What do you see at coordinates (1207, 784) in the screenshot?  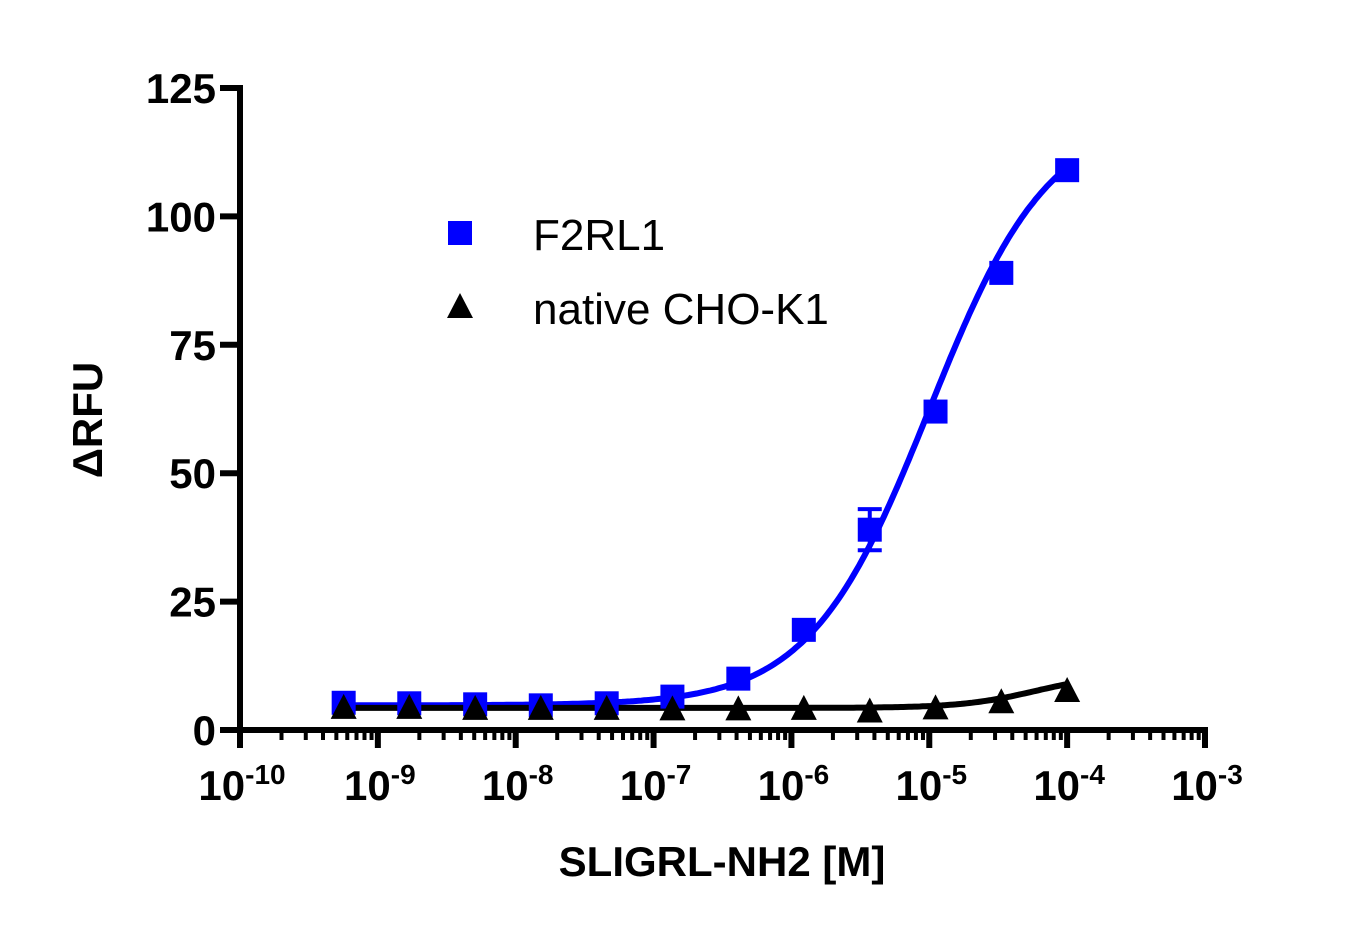 I see `x-tick-label: 10⁻³` at bounding box center [1207, 784].